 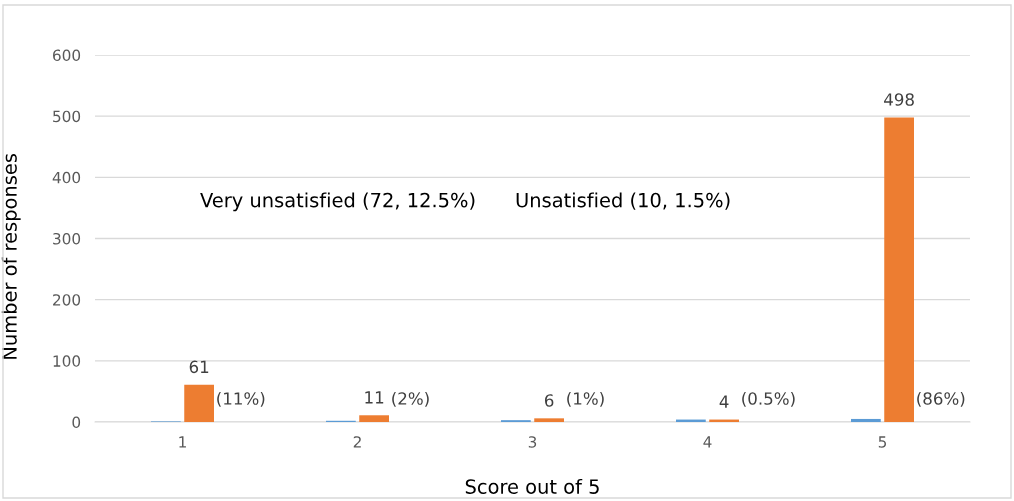 What do you see at coordinates (410, 399) in the screenshot?
I see `annotation: (2%)` at bounding box center [410, 399].